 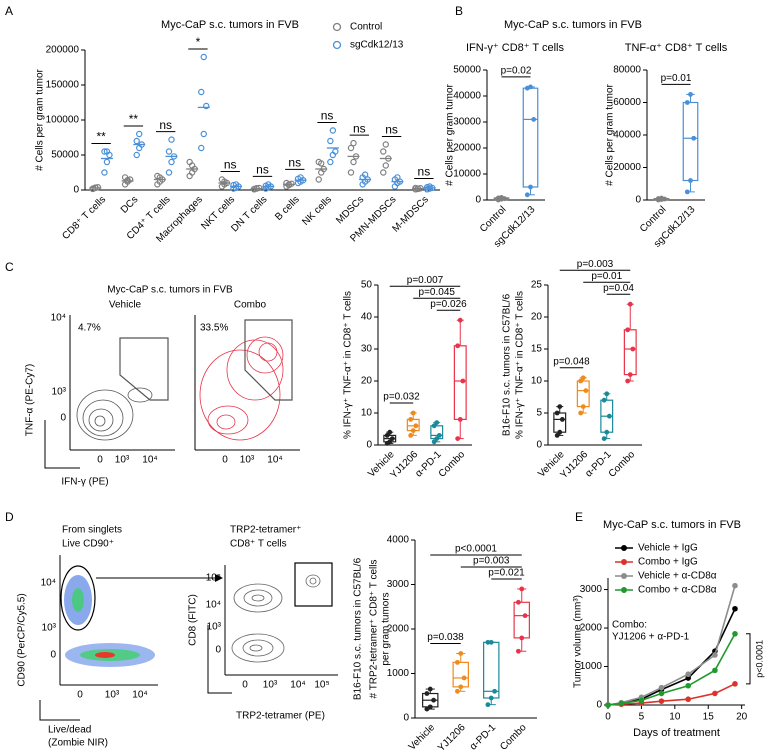 I want to click on flow-tick-label: 10⁵, so click(x=213, y=578).